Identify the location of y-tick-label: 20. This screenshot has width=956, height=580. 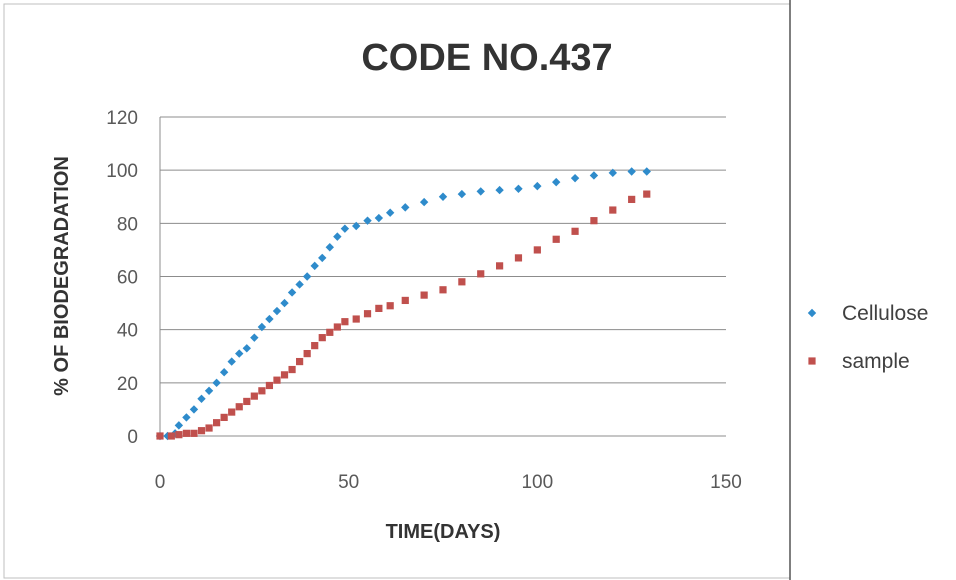
(127, 384).